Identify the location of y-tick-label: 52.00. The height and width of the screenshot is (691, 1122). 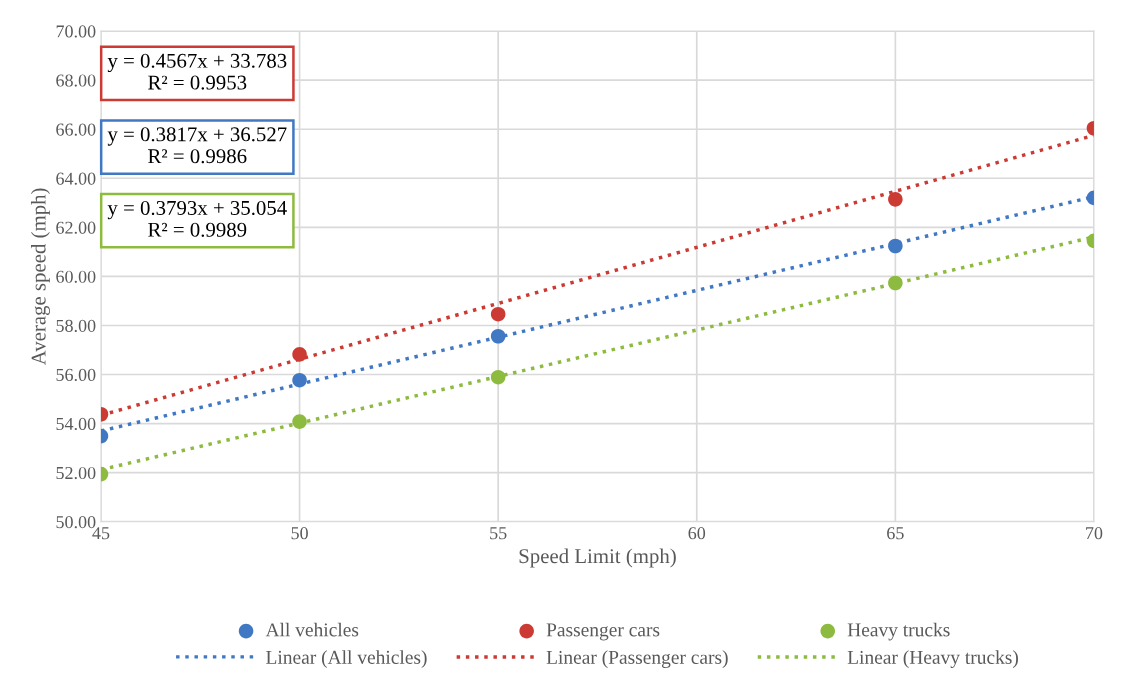
(76, 473).